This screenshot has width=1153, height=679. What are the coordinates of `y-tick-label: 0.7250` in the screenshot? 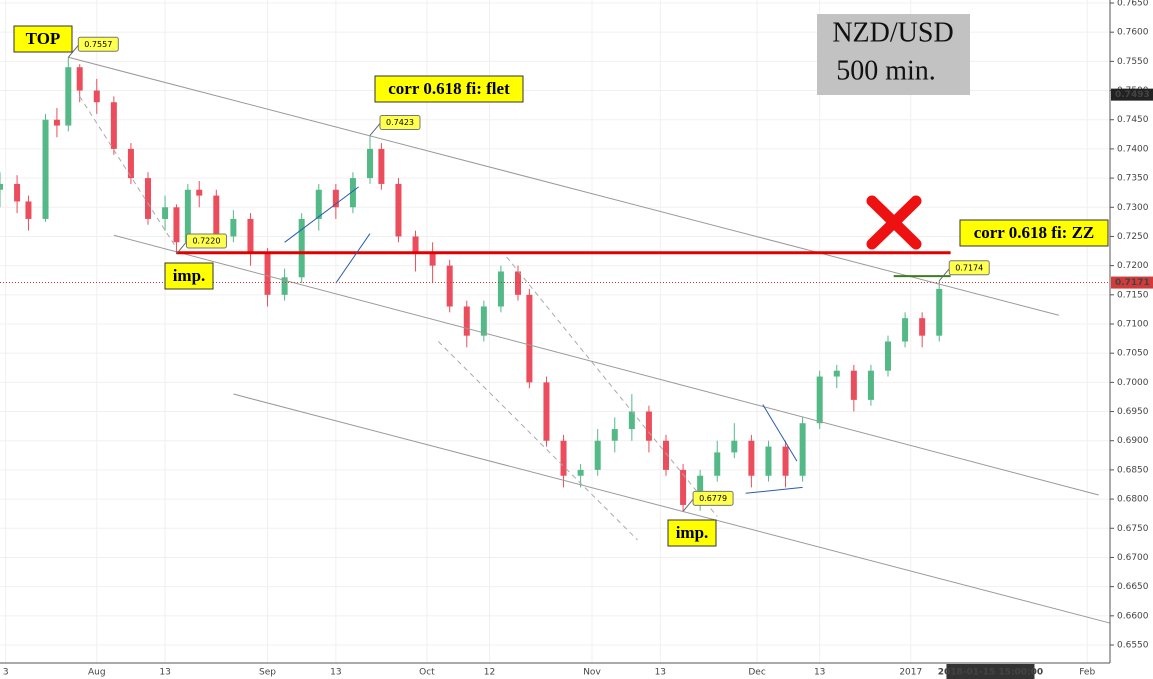 It's located at (1133, 237).